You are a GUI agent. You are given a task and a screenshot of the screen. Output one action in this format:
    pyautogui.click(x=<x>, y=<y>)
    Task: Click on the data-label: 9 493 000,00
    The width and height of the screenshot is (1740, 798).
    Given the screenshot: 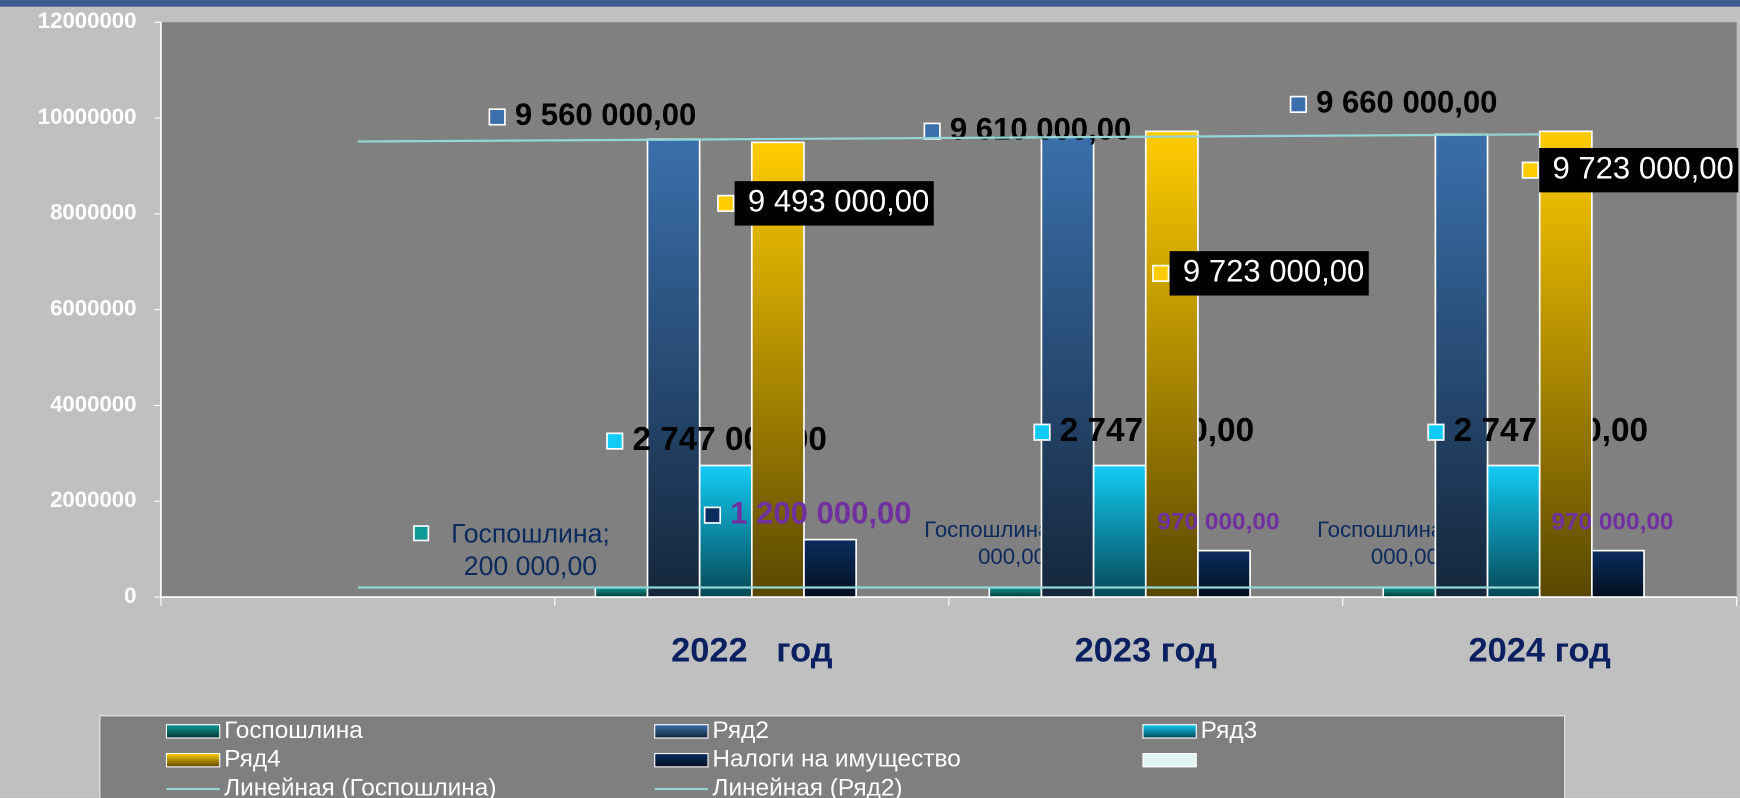 What is the action you would take?
    pyautogui.click(x=838, y=201)
    